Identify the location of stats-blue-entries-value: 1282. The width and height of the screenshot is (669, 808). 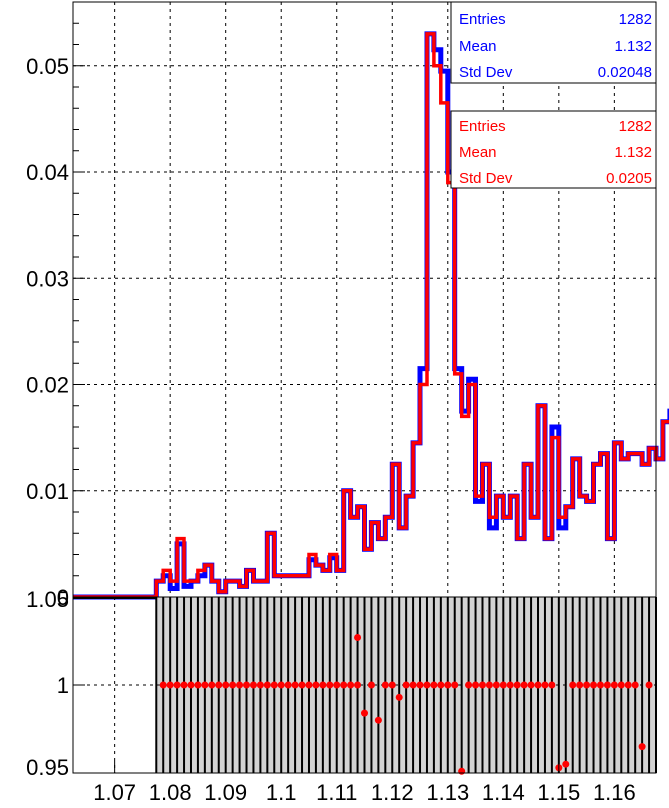
(635, 19).